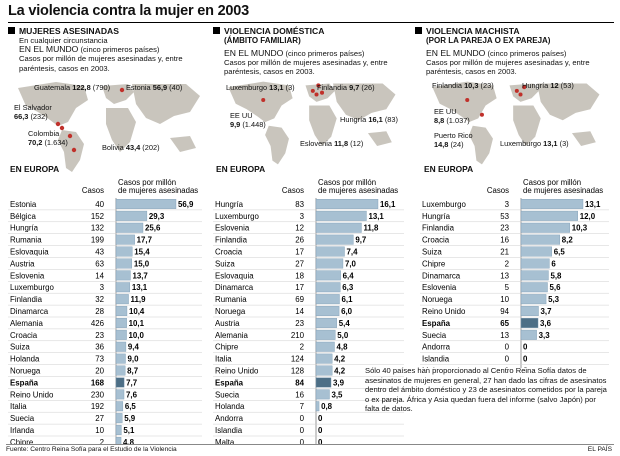 The height and width of the screenshot is (456, 620). Describe the element at coordinates (99, 347) in the screenshot. I see `casos-value: 36` at that location.